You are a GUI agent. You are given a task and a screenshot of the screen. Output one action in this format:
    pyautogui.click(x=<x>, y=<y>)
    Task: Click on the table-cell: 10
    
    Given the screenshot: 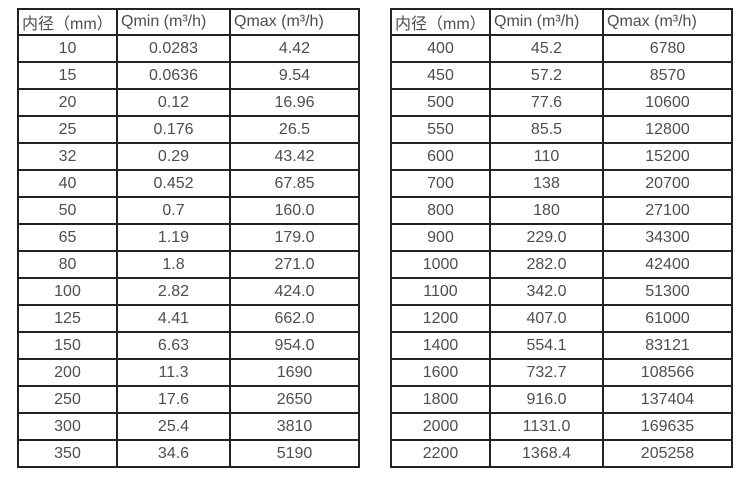 What is the action you would take?
    pyautogui.click(x=67, y=48)
    